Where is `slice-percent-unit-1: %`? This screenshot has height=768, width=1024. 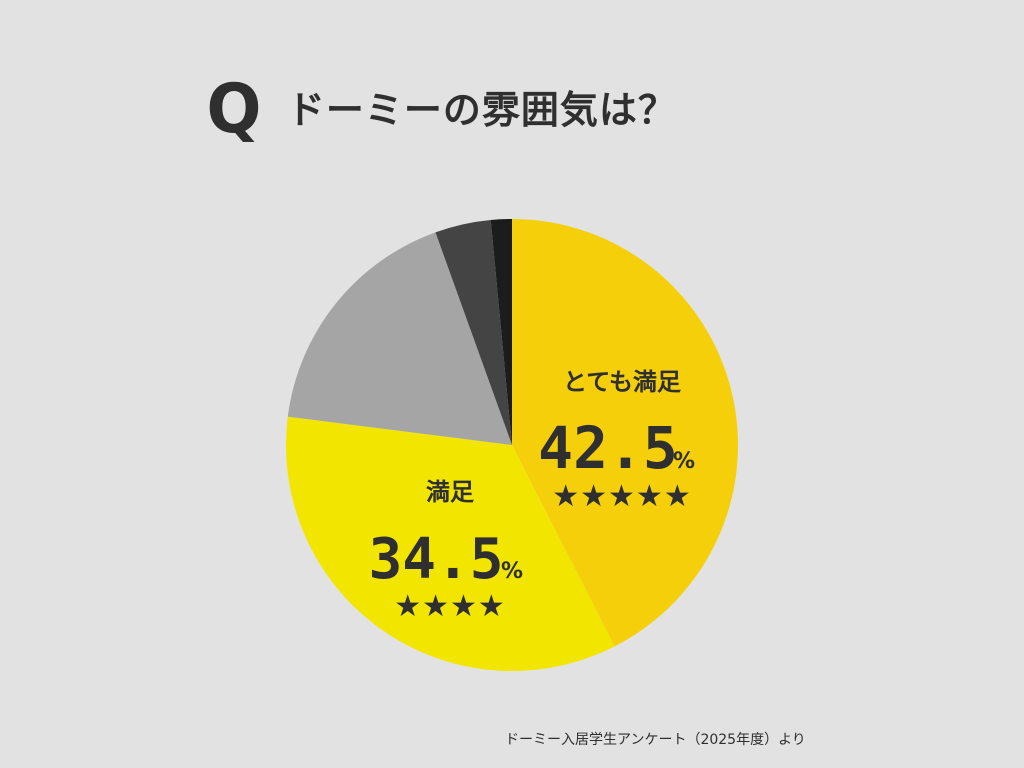 slice-percent-unit-1: % is located at coordinates (512, 571).